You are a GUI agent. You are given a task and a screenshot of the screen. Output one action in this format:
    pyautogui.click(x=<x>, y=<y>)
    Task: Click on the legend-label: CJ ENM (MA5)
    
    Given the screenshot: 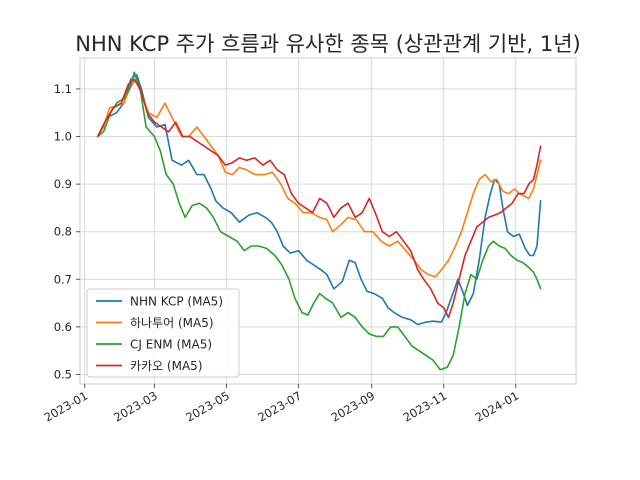 What is the action you would take?
    pyautogui.click(x=171, y=345)
    